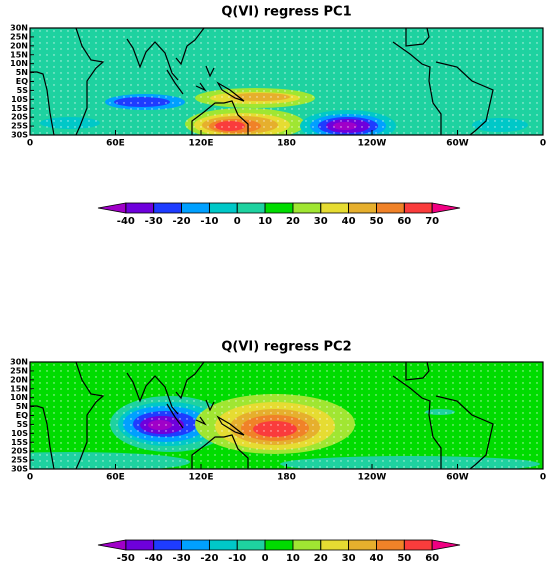 This screenshot has width=550, height=569. What do you see at coordinates (126, 558) in the screenshot?
I see `colorbar-label: -50` at bounding box center [126, 558].